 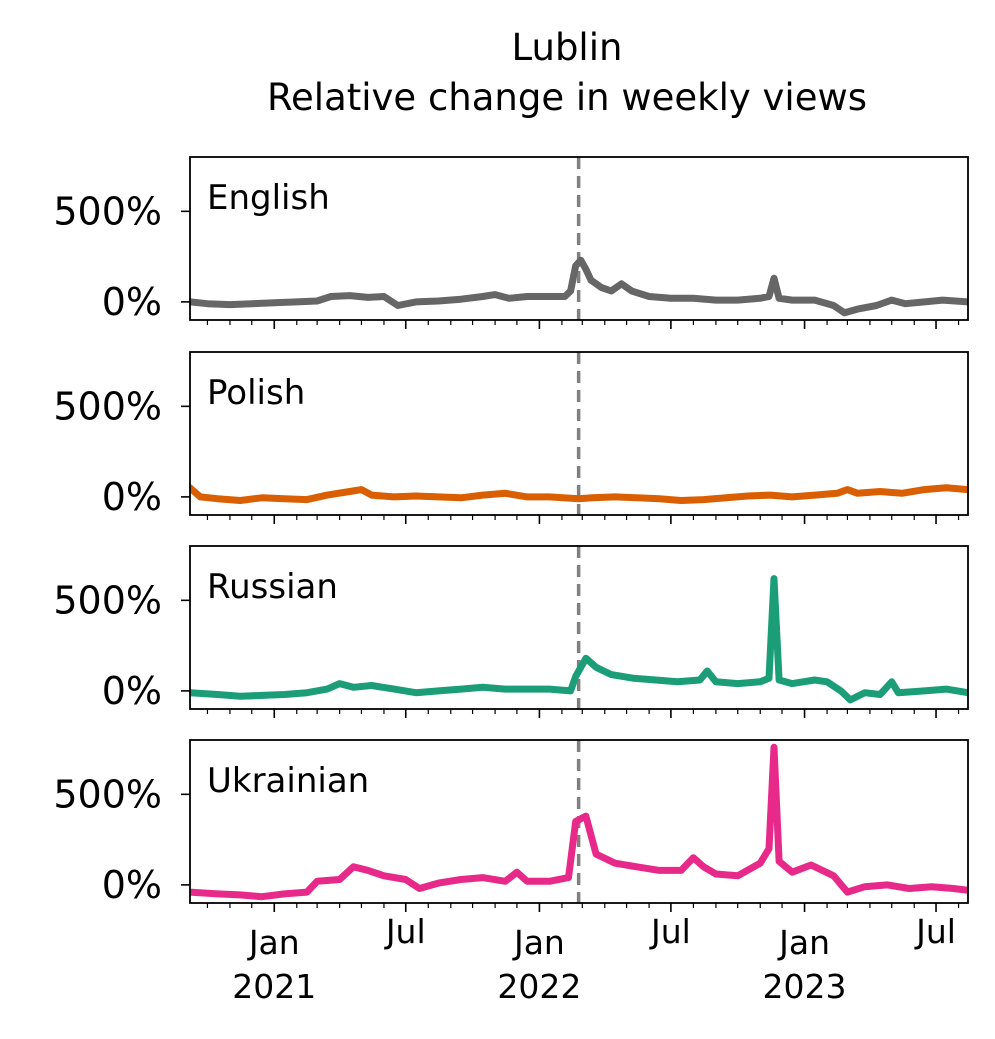 What do you see at coordinates (594, 959) in the screenshot?
I see `x-axis: Jan 2021 Jul Jan 2022 Jul Jan 2023 Jul` at bounding box center [594, 959].